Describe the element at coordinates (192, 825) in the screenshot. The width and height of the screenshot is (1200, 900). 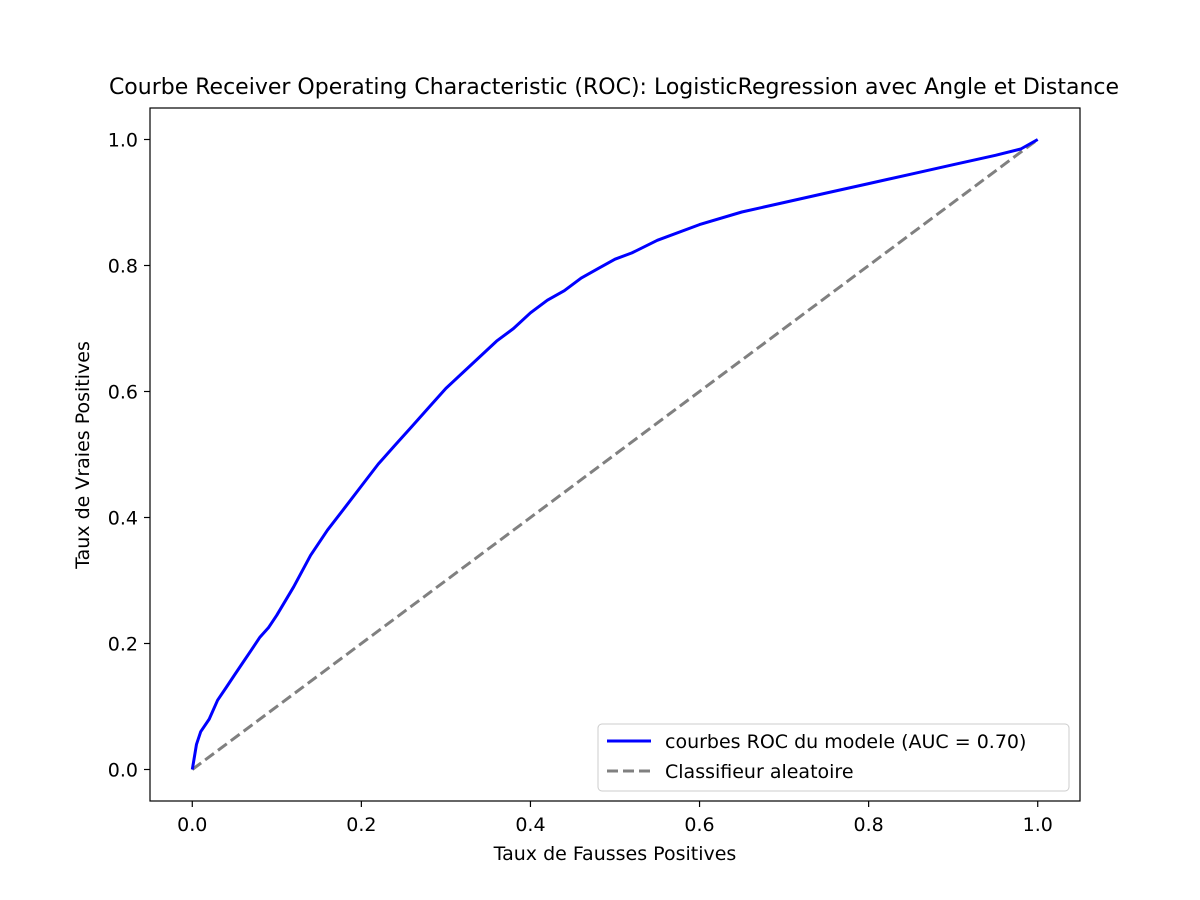
I see `x-tick-label: 0.0` at that location.